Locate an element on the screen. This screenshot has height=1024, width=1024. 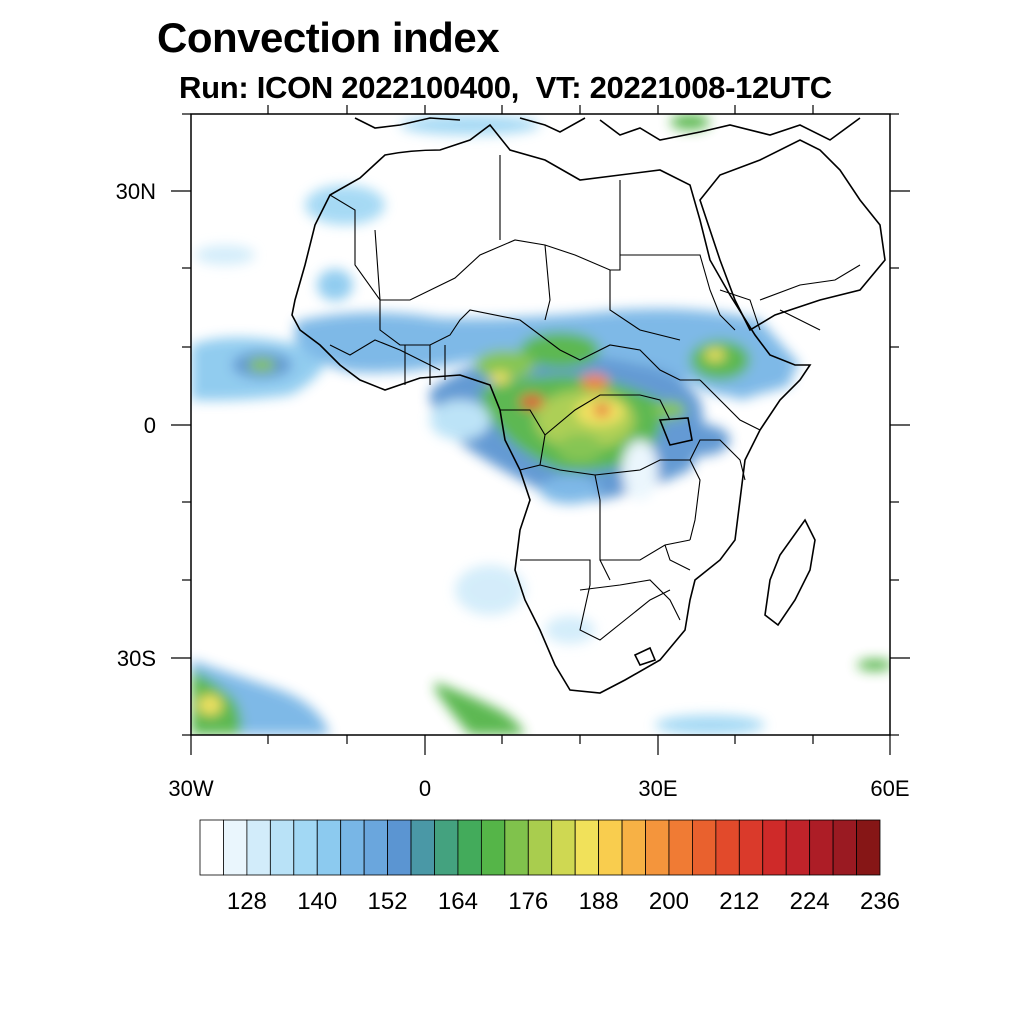
colorbar-tick-label: 164 is located at coordinates (457, 901).